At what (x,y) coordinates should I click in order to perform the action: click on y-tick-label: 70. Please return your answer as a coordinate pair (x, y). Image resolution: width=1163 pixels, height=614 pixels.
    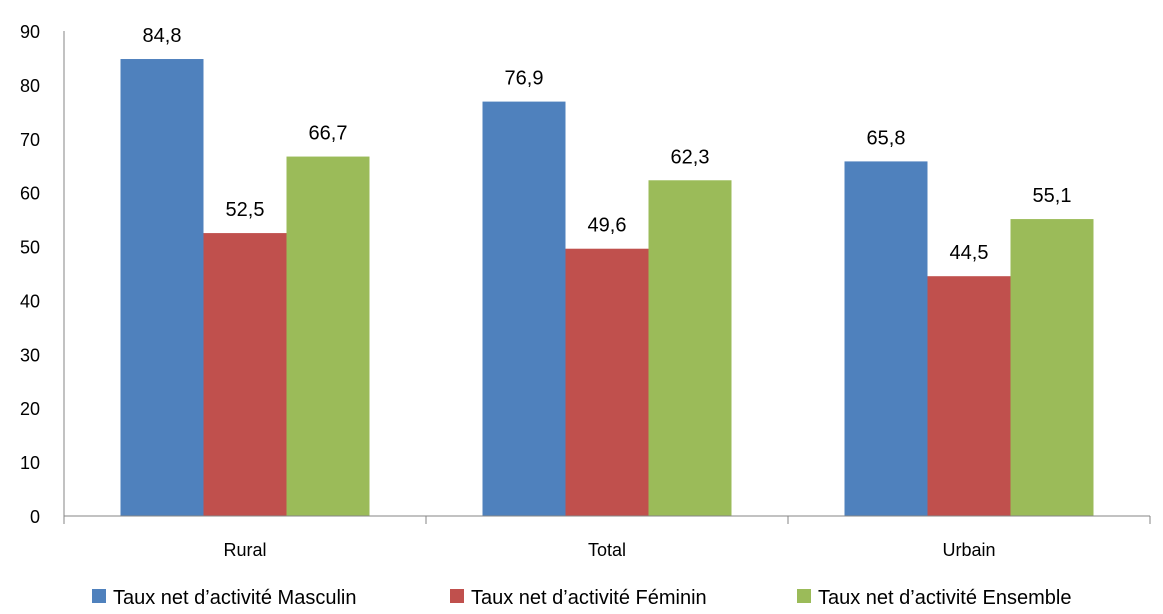
    Looking at the image, I should click on (30, 140).